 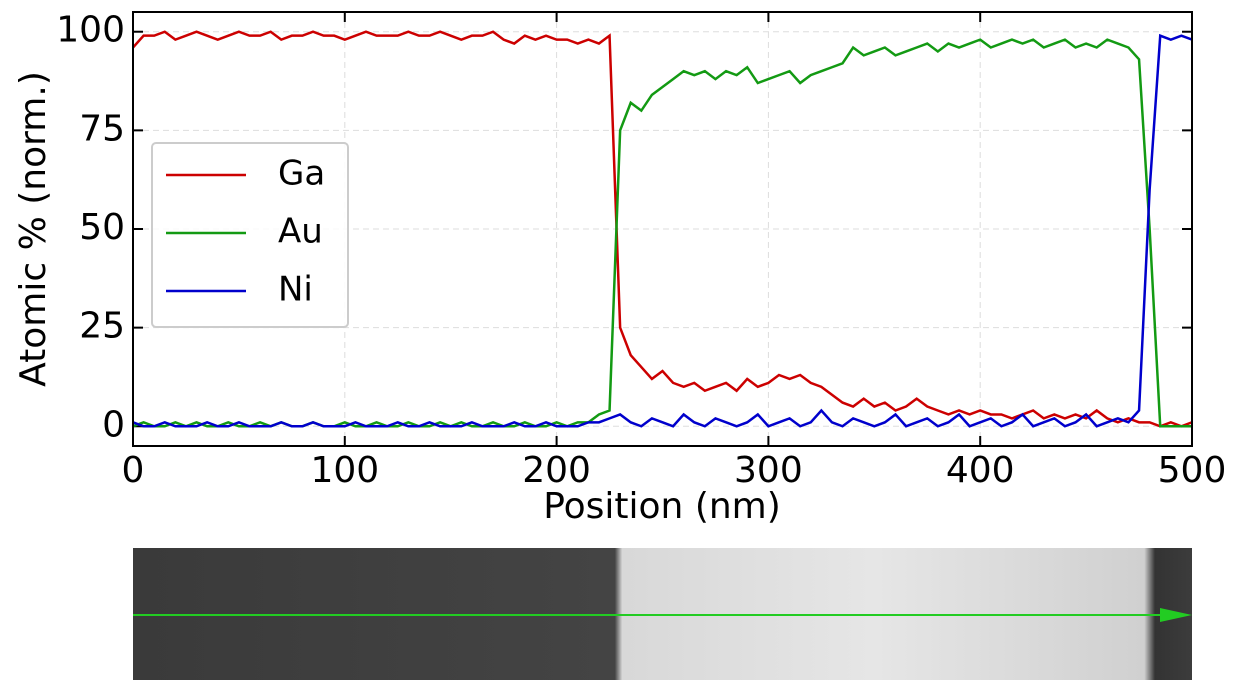 I want to click on x-tick-label: 500, so click(x=1192, y=470).